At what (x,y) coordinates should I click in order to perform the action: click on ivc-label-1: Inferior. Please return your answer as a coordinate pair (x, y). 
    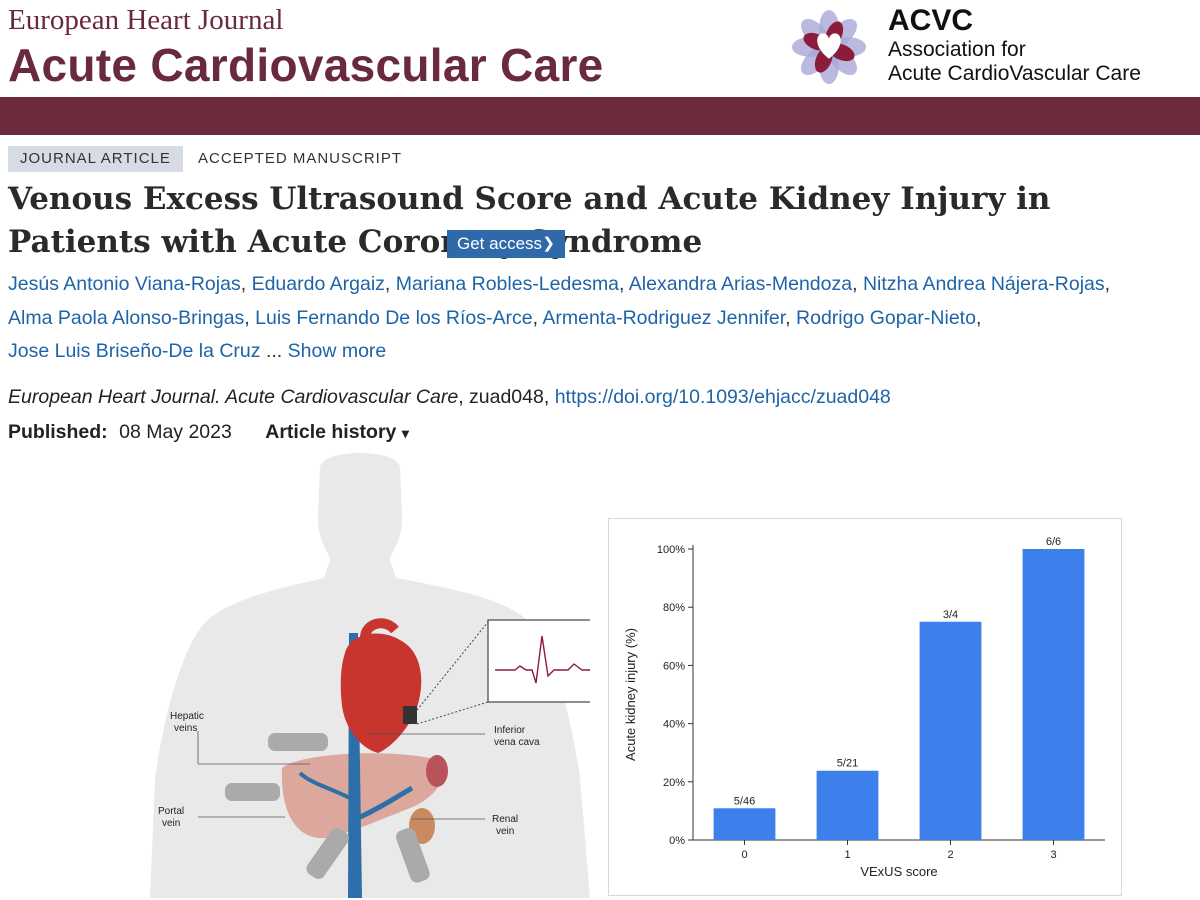
    Looking at the image, I should click on (510, 730).